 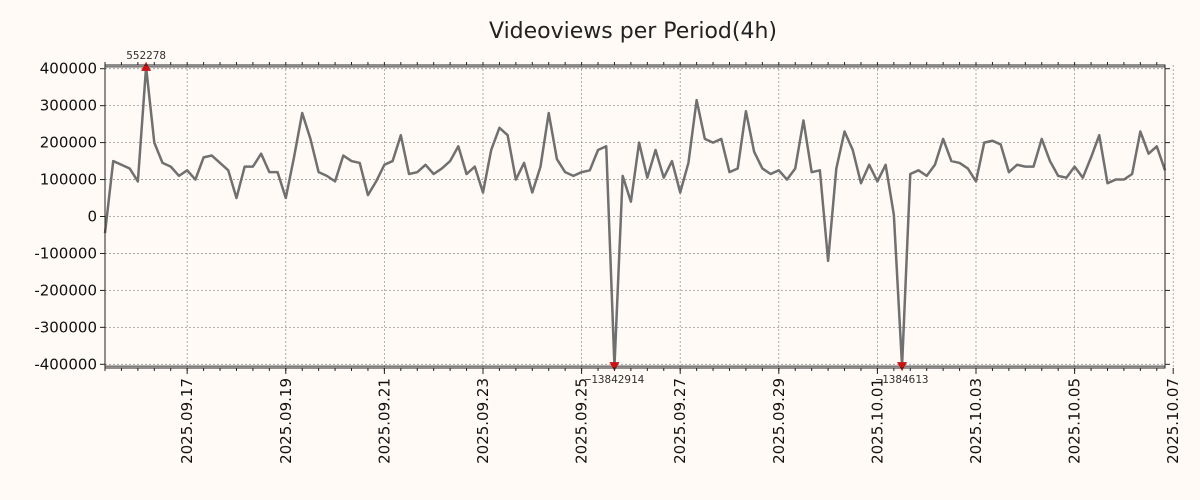 I want to click on y-tick-label: -400000, so click(x=65, y=364).